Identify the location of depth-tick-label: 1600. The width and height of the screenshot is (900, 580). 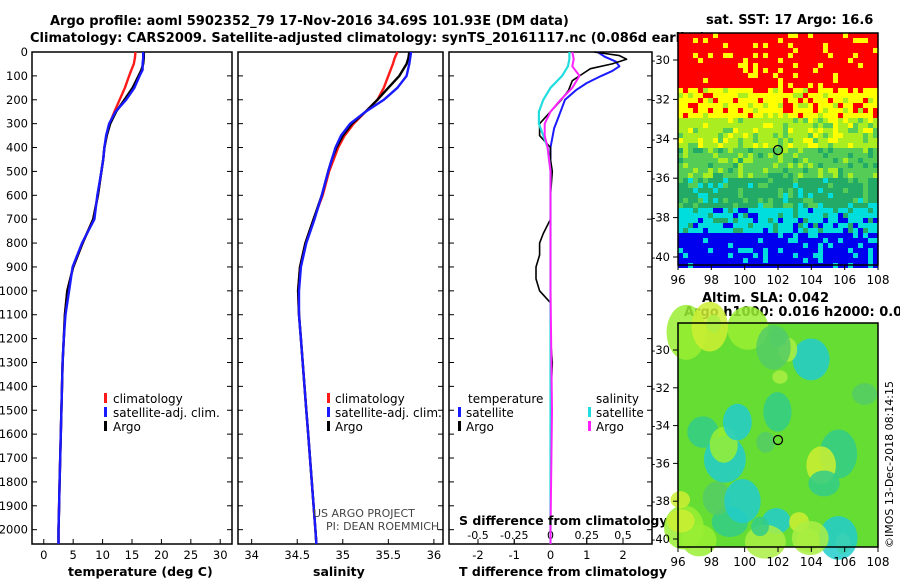
(14, 434).